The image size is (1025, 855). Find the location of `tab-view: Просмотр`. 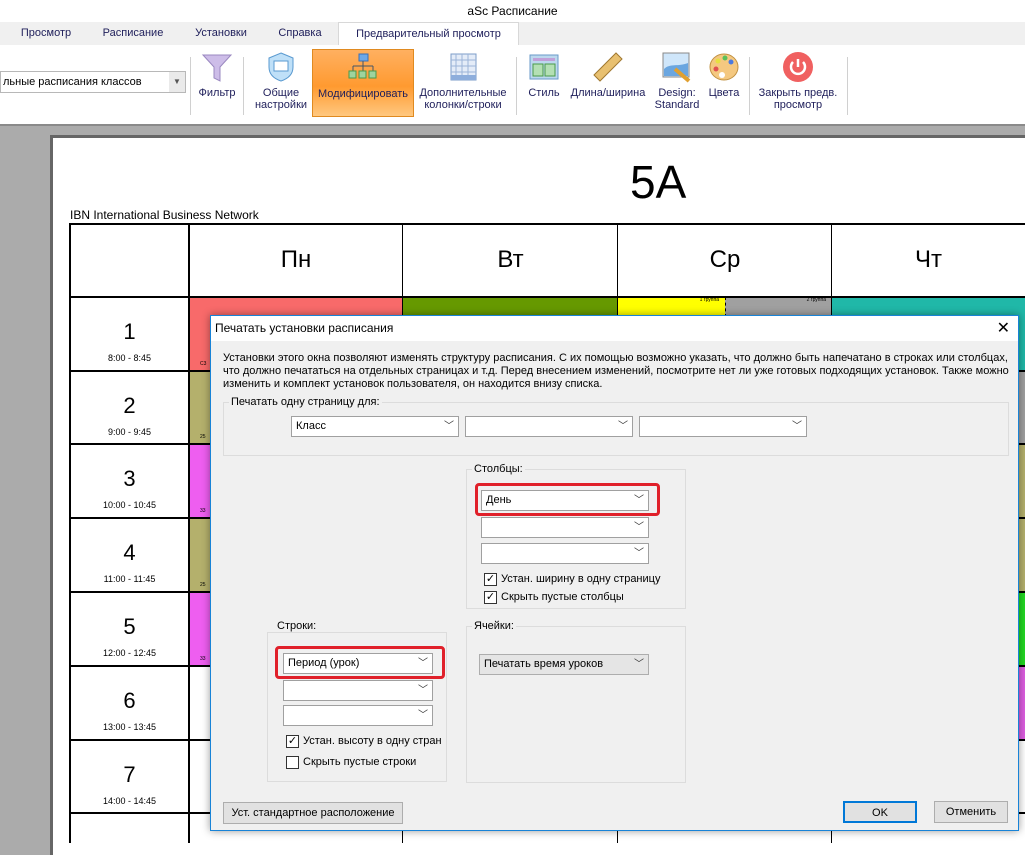

tab-view: Просмотр is located at coordinates (46, 33).